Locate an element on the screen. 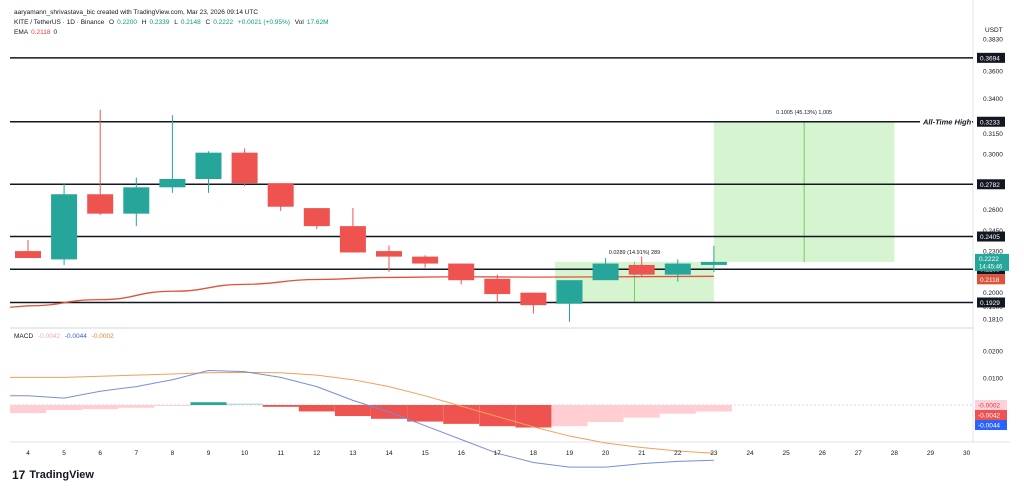  x-tick-label: 15 is located at coordinates (425, 453).